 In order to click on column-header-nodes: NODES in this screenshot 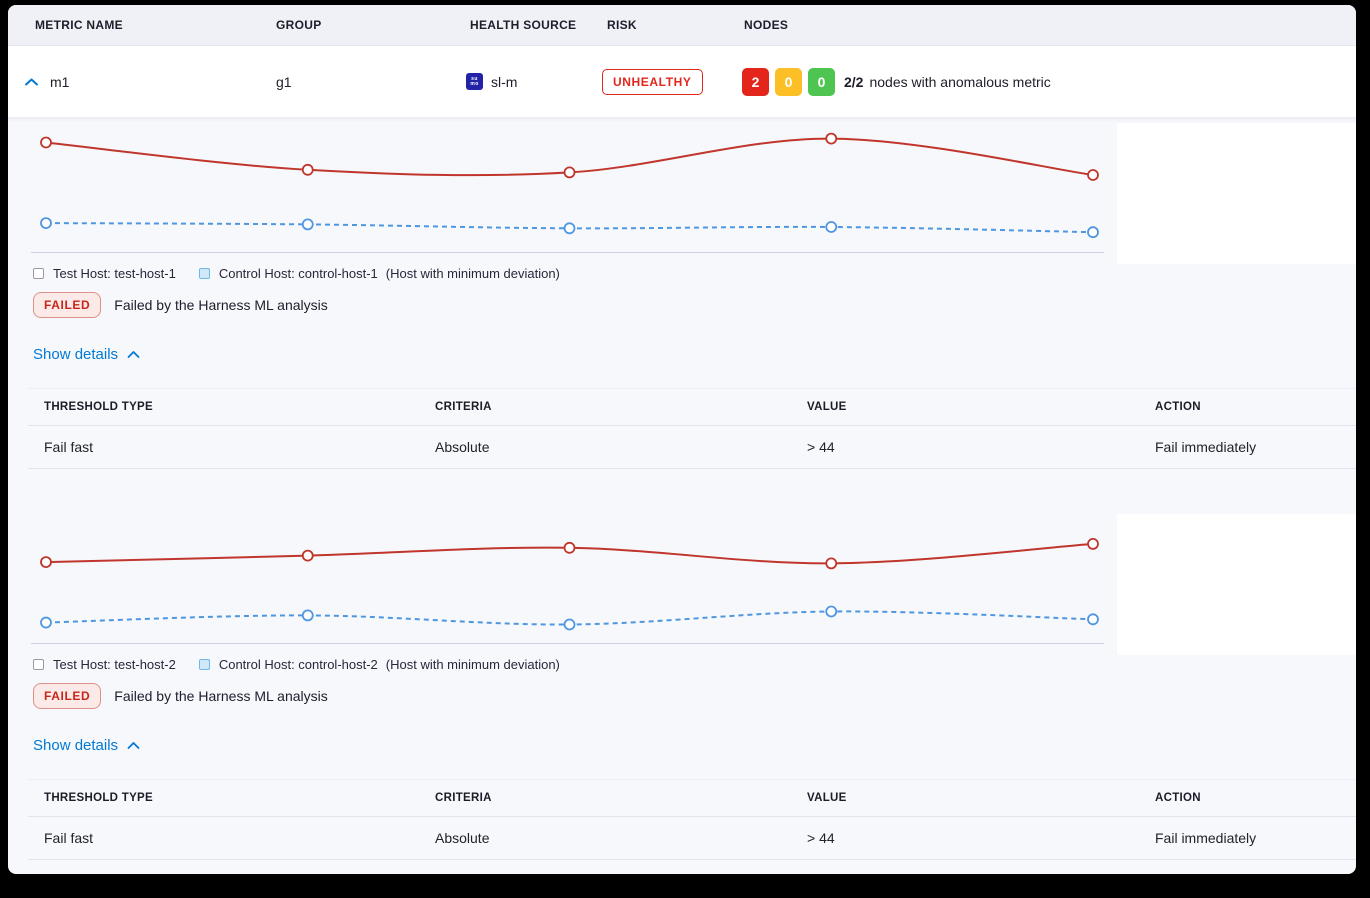, I will do `click(766, 25)`.